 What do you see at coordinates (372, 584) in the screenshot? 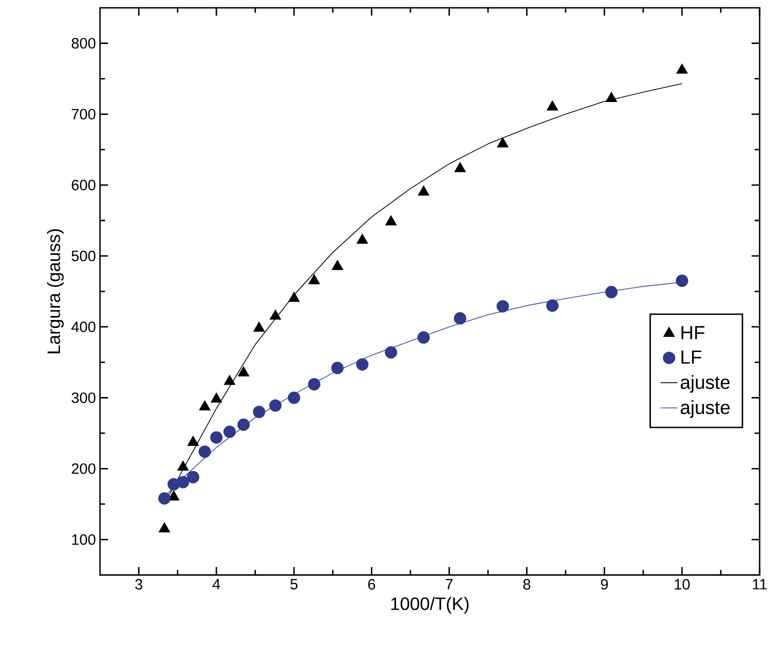
I see `x-tick-label: 6` at bounding box center [372, 584].